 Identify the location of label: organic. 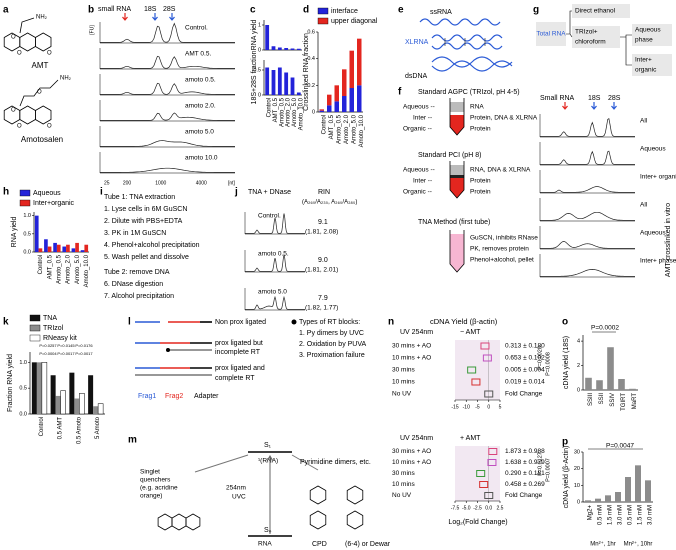
(646, 70).